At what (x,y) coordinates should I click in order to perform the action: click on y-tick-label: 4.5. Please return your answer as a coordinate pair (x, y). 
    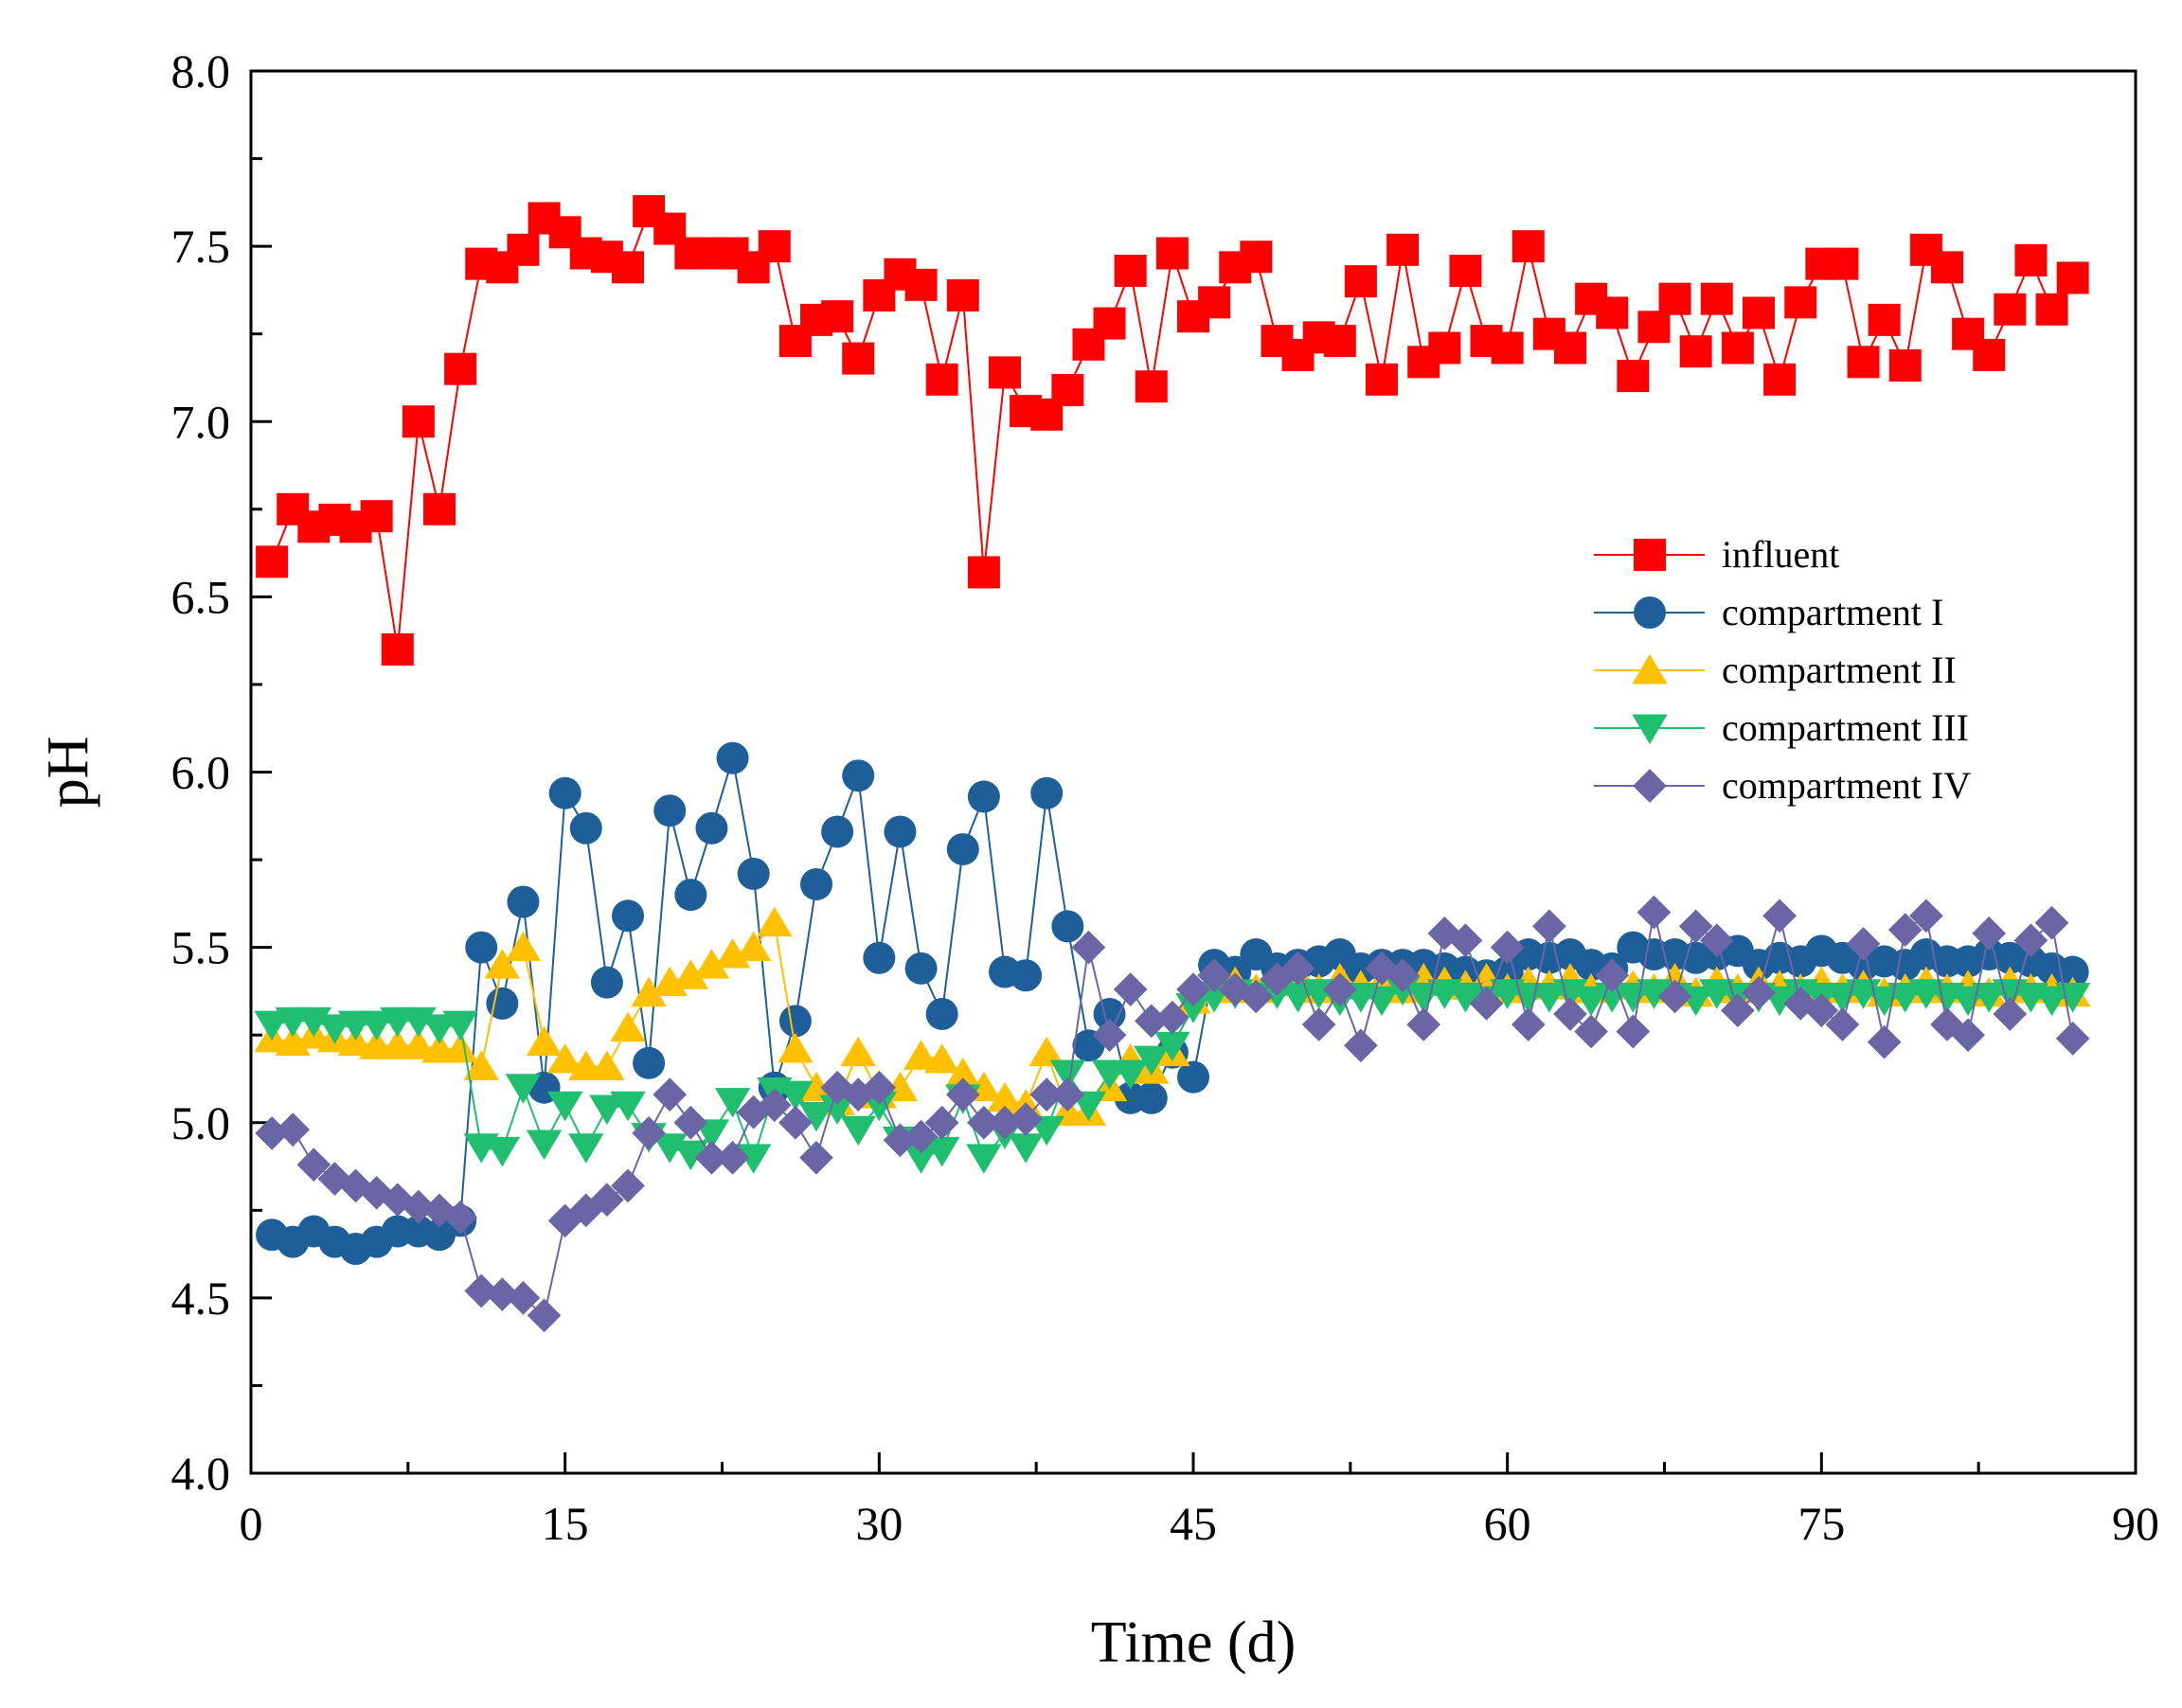
    Looking at the image, I should click on (201, 1299).